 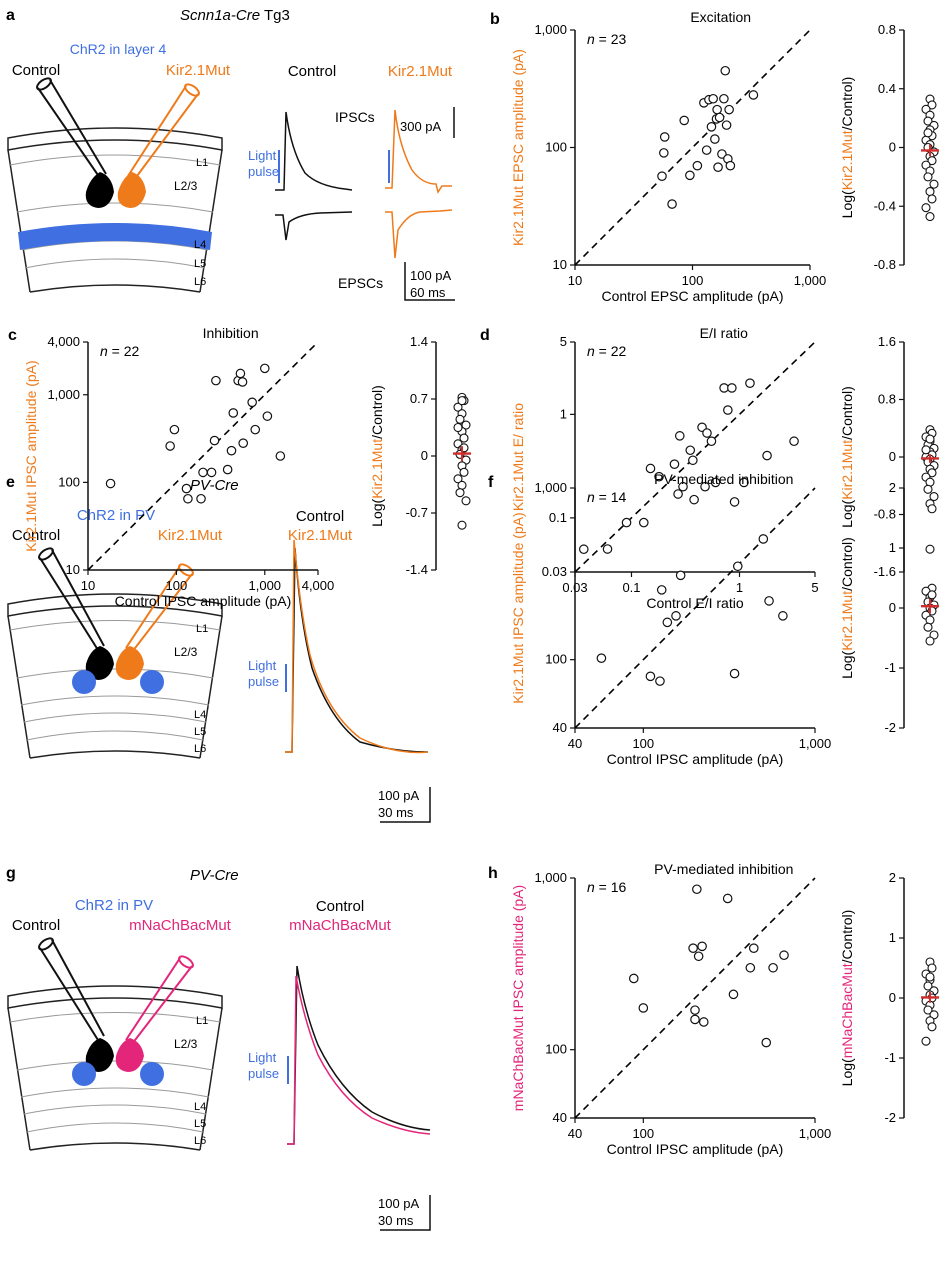 I want to click on y-axis-label-c: Kir2.1Mut IPSC amplitude (pA), so click(x=31, y=455).